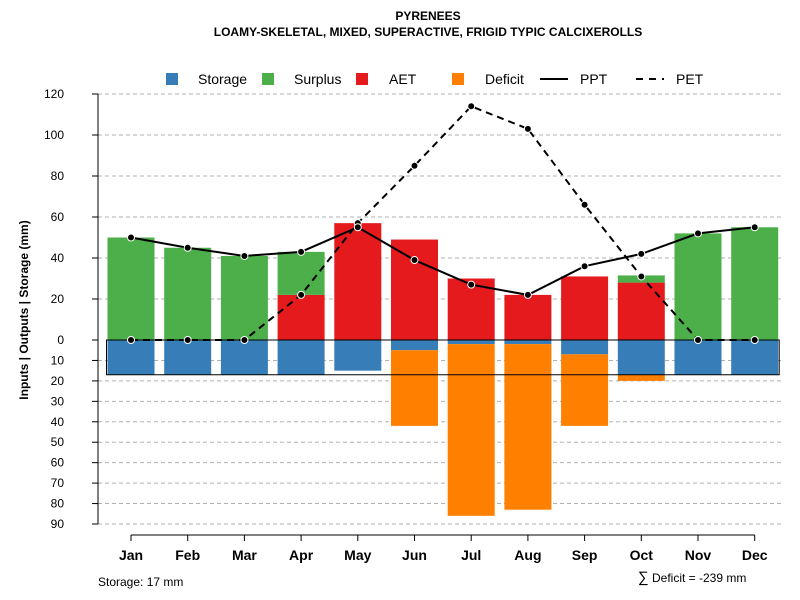 The height and width of the screenshot is (600, 800). I want to click on ppt-point-sep, so click(584, 266).